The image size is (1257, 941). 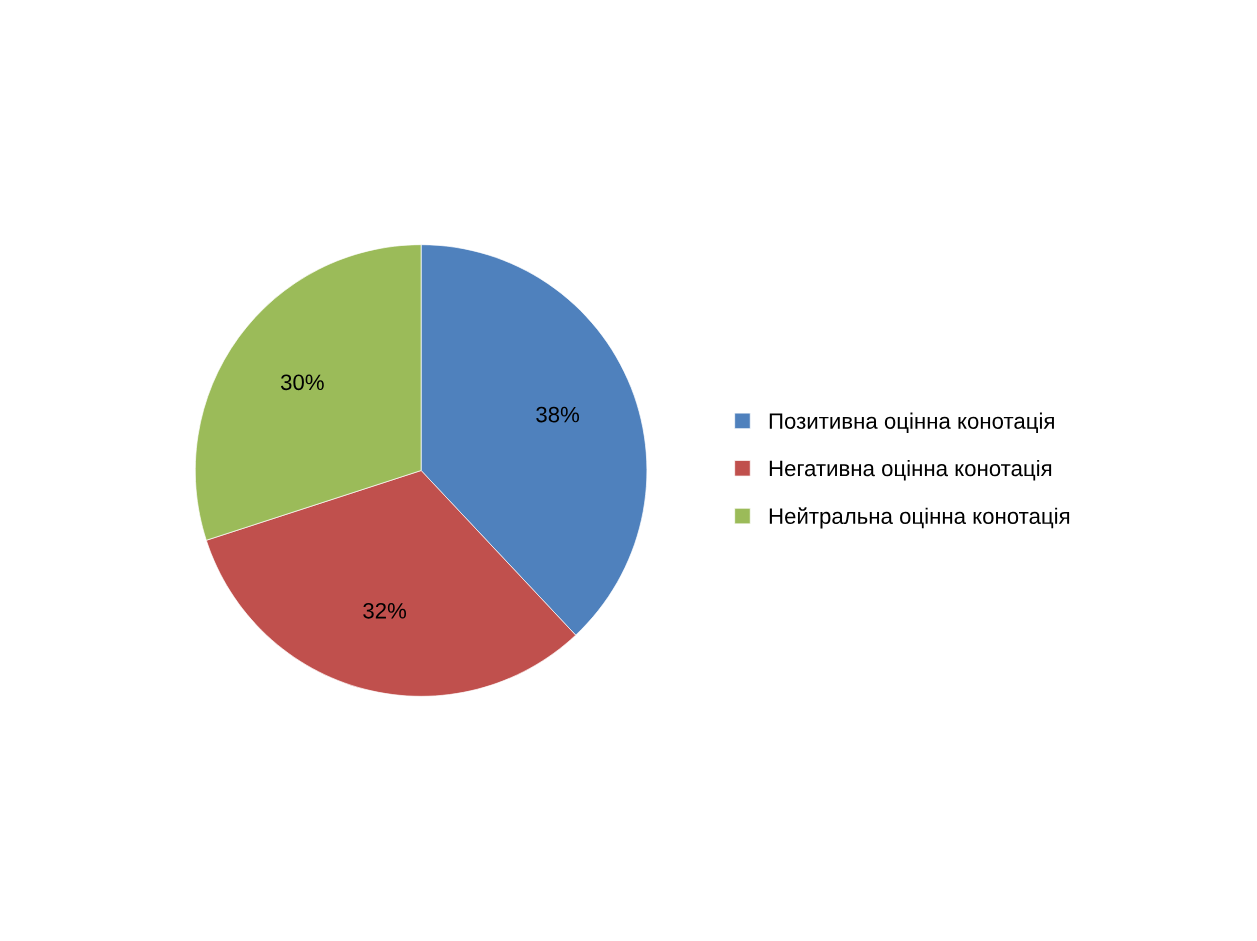 What do you see at coordinates (919, 518) in the screenshot?
I see `legend-label: Нейтральна оцінна конотація` at bounding box center [919, 518].